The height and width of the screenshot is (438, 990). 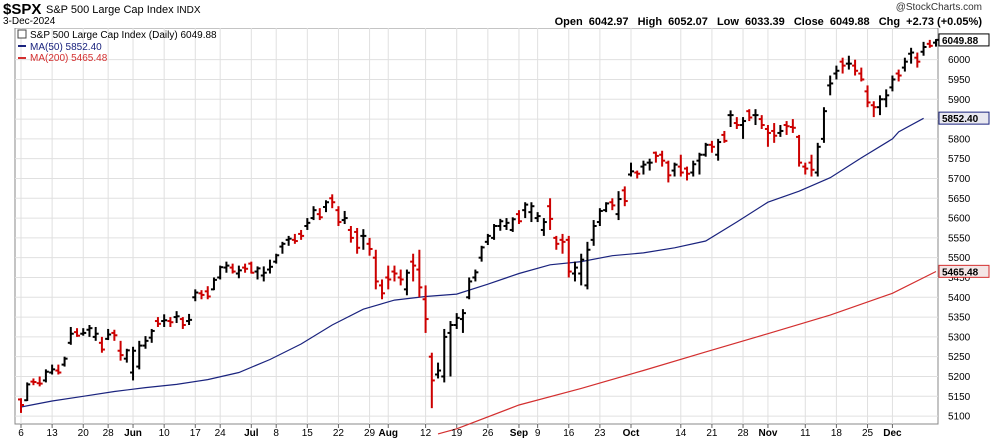 I want to click on y-tick-label: 5650, so click(x=959, y=199).